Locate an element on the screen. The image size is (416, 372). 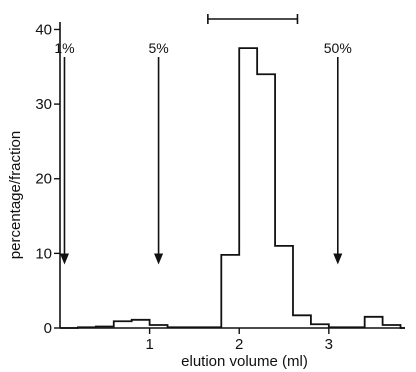
pool-bracket is located at coordinates (253, 19).